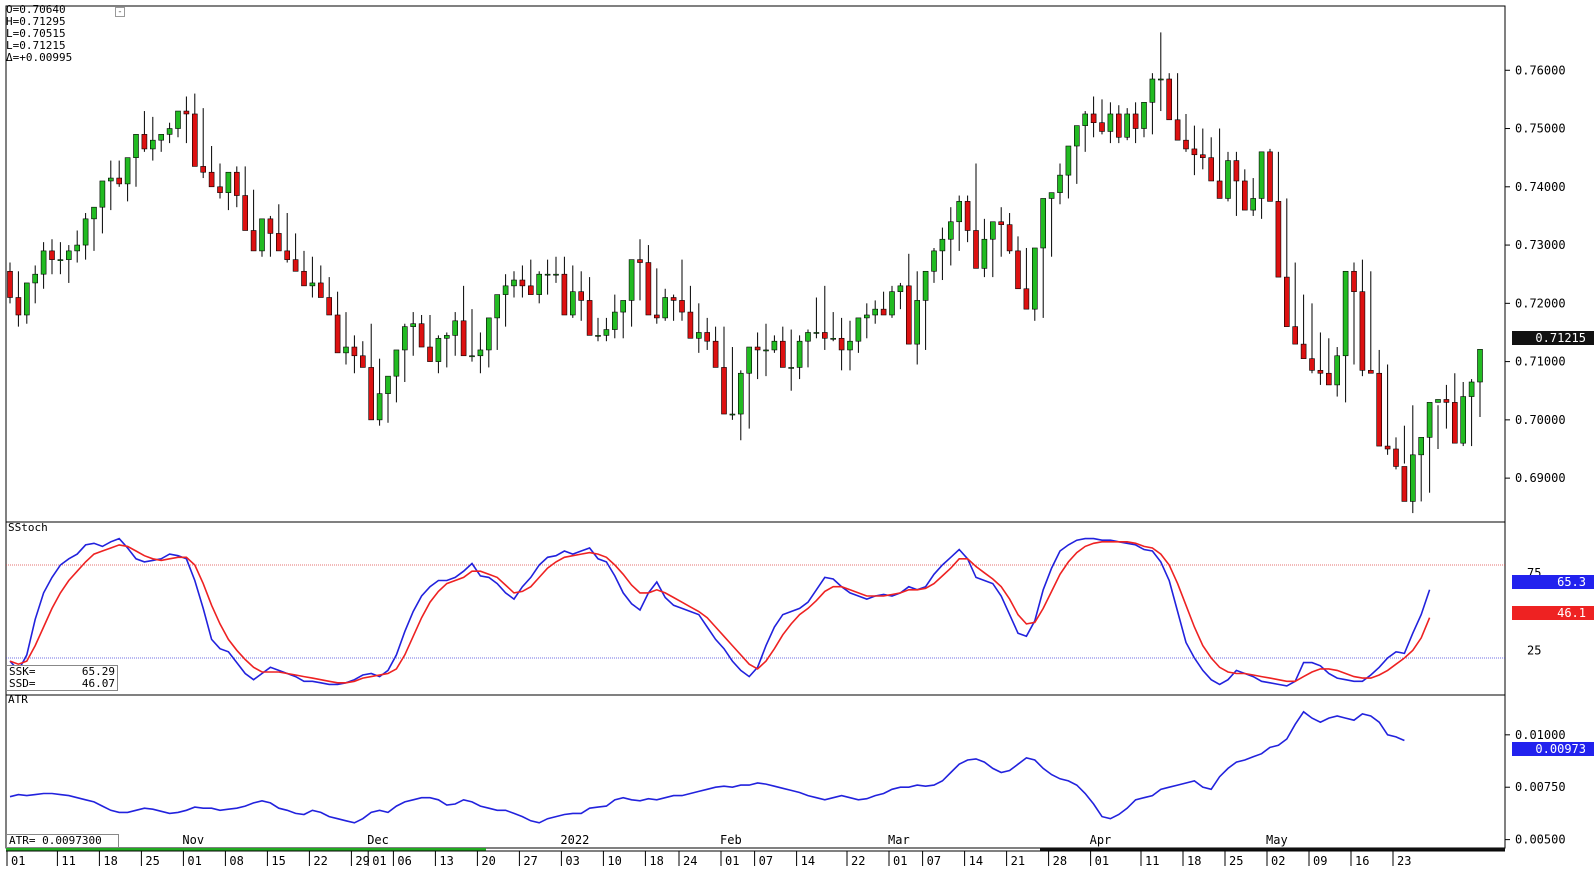 The height and width of the screenshot is (876, 1594). Describe the element at coordinates (1553, 613) in the screenshot. I see `ssd-badge: 46.1` at that location.